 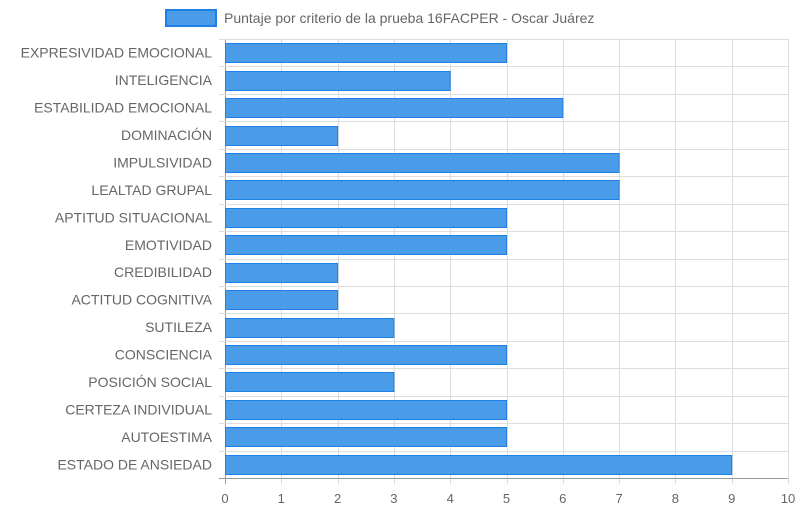 I want to click on x-tick-label: 7, so click(x=618, y=498).